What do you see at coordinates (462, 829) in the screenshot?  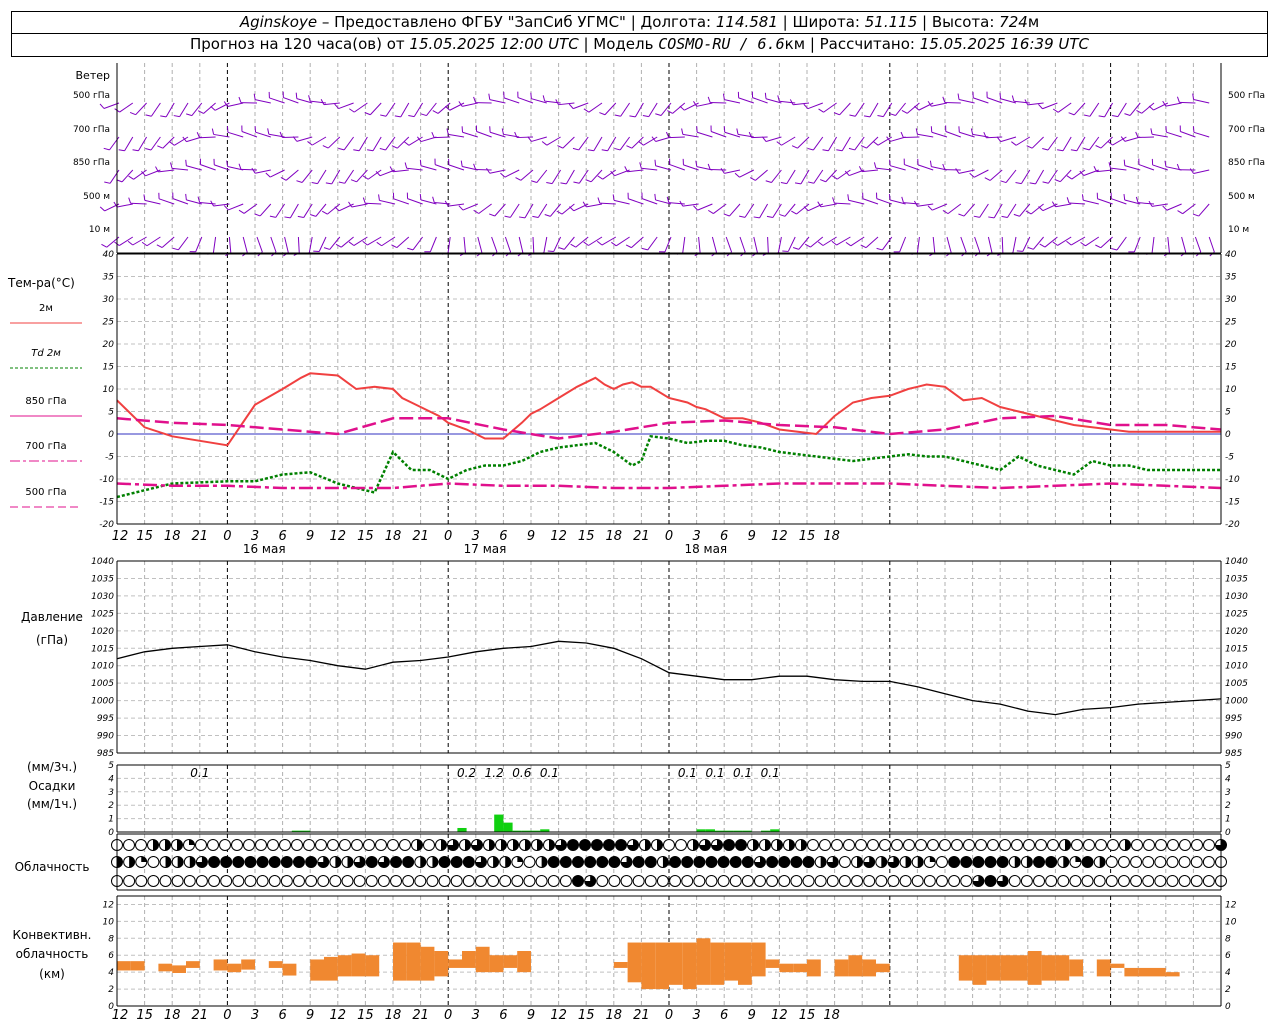 I see `precip-bar` at bounding box center [462, 829].